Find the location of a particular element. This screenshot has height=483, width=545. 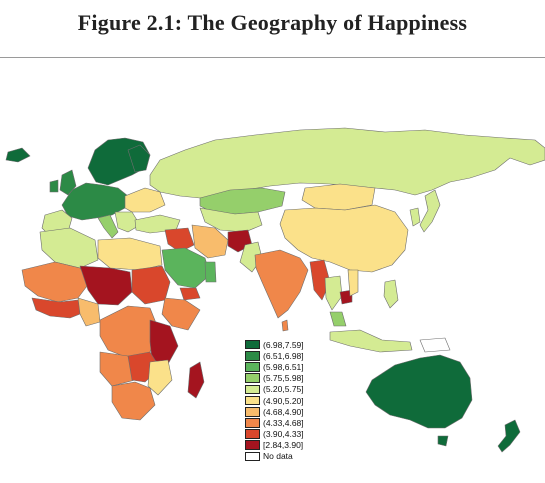

region-oman-uae is located at coordinates (210, 272).